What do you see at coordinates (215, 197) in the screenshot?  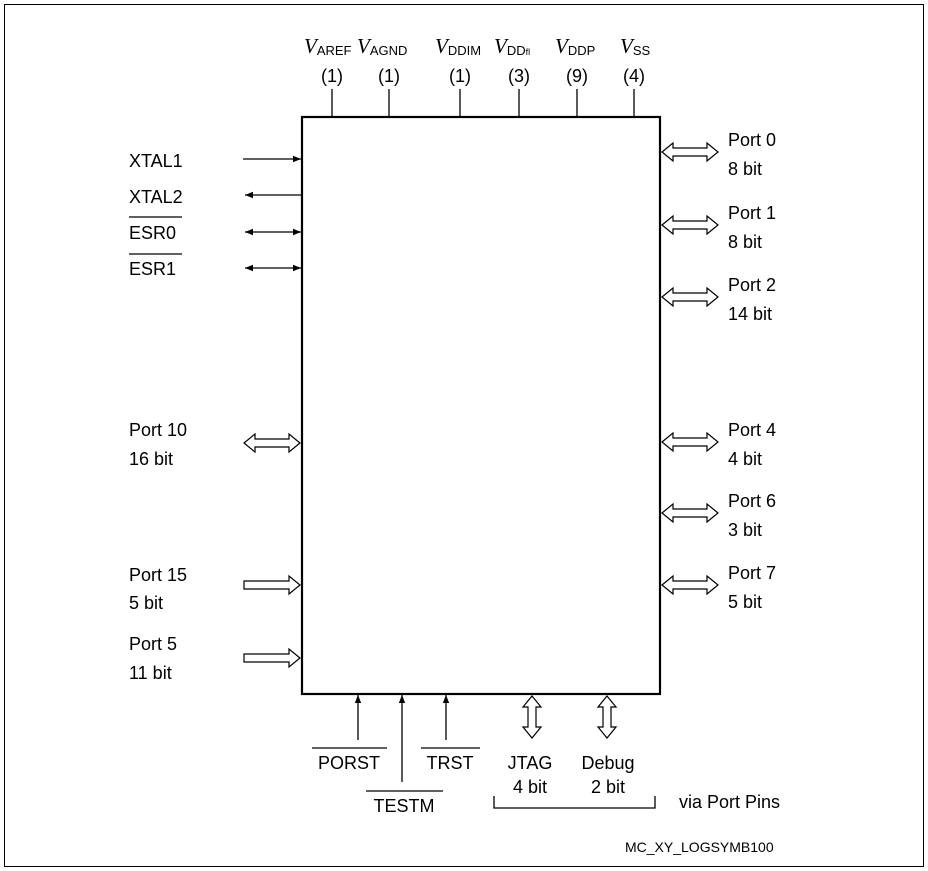 I see `signal-xtal2: XTAL2` at bounding box center [215, 197].